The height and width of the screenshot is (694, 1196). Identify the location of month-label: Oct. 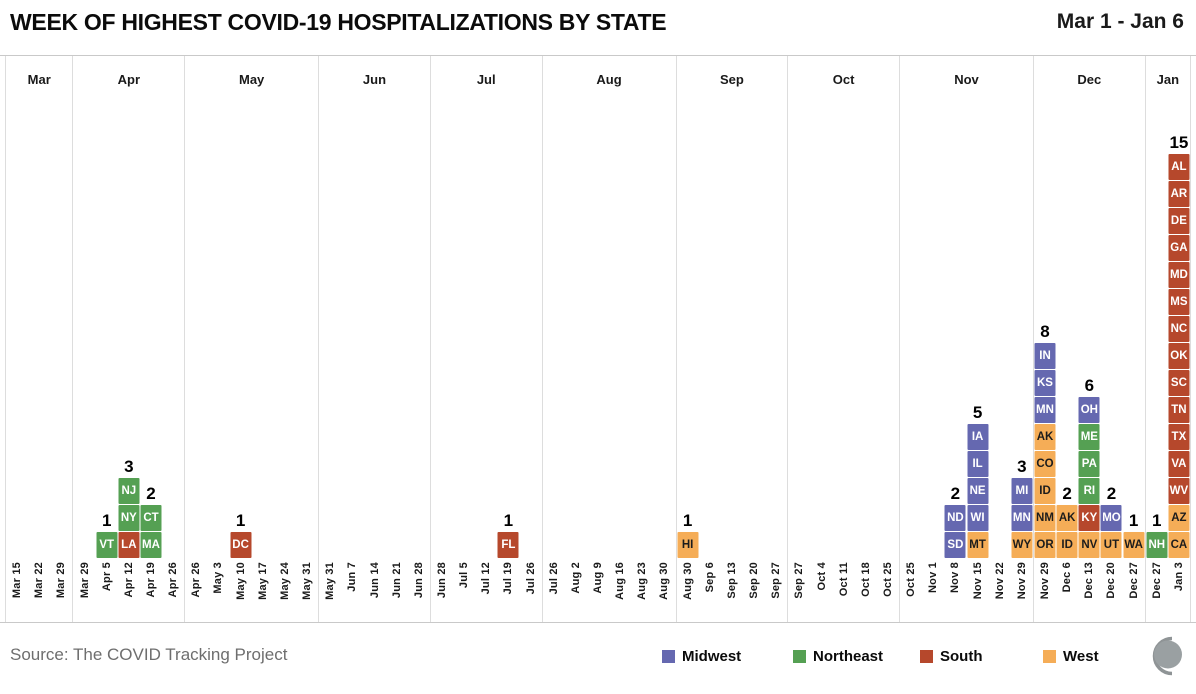
(843, 79).